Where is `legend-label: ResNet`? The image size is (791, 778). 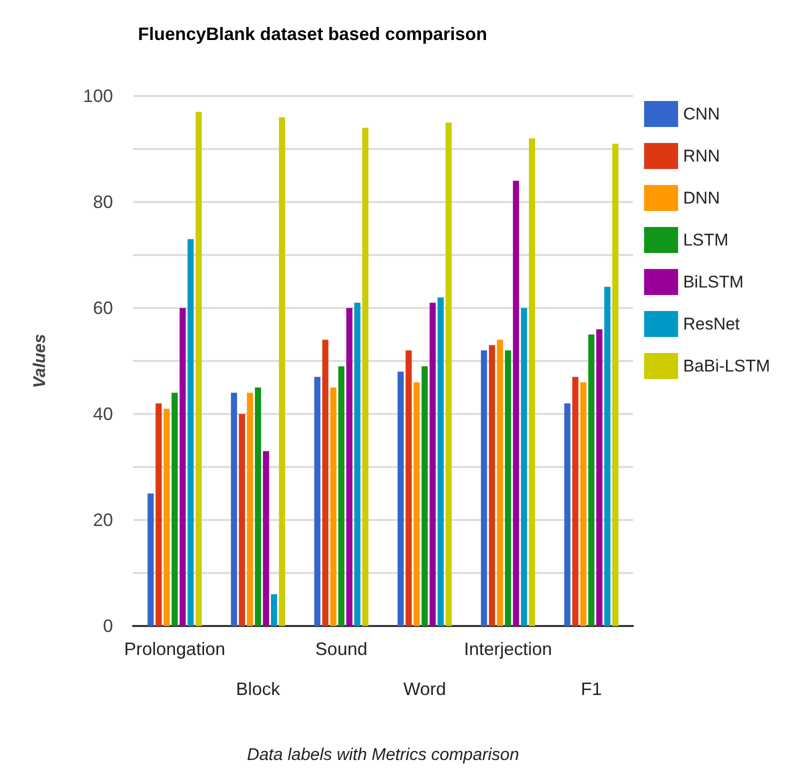 legend-label: ResNet is located at coordinates (711, 324).